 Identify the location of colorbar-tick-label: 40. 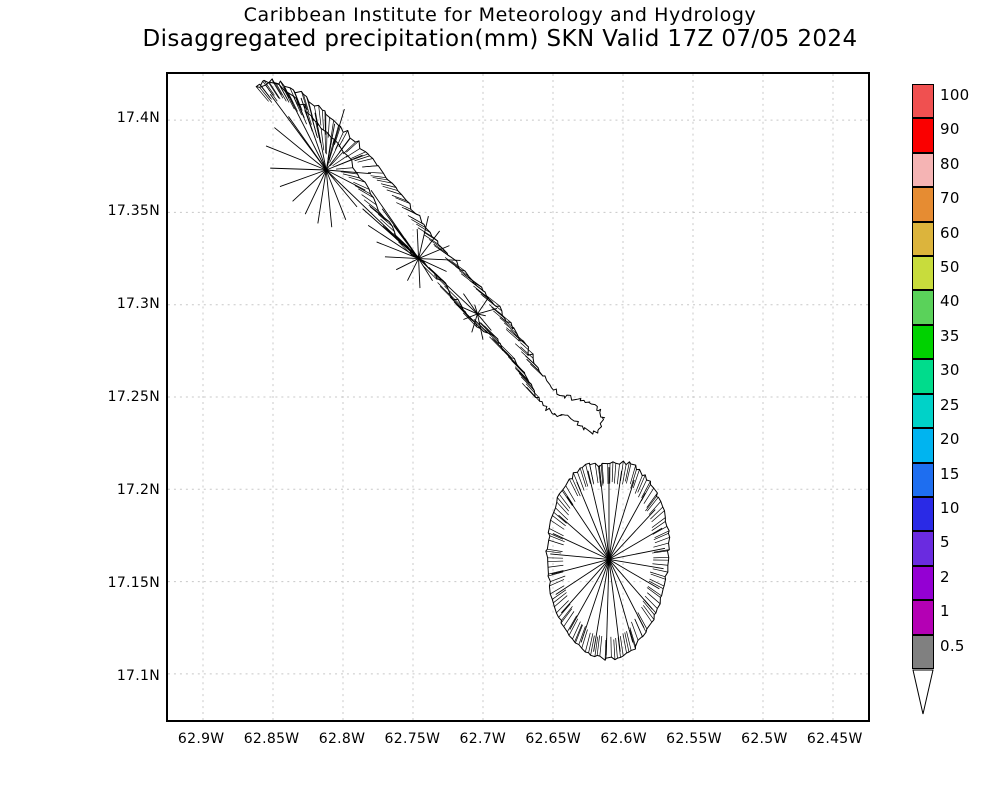
(950, 301).